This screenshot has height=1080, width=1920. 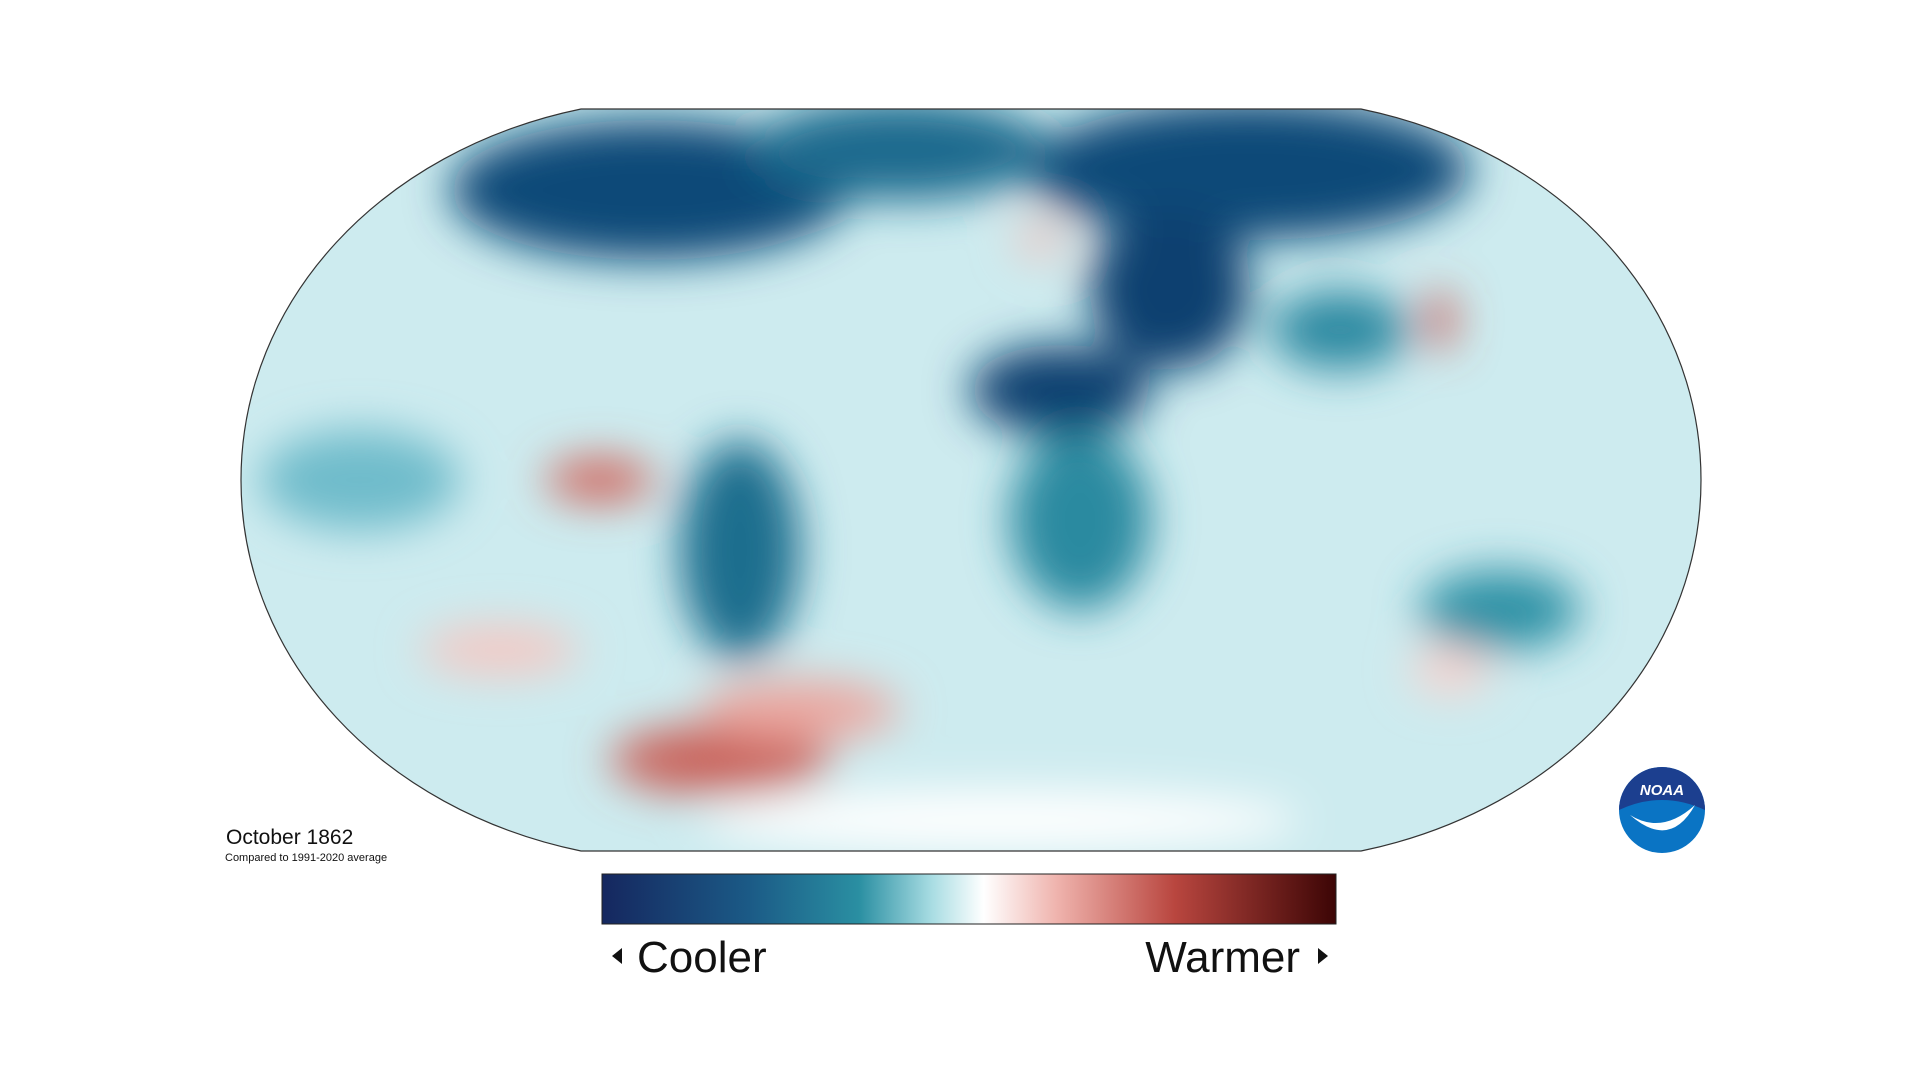 I want to click on map-subtitle: Compared to 1991-2020 average, so click(x=306, y=858).